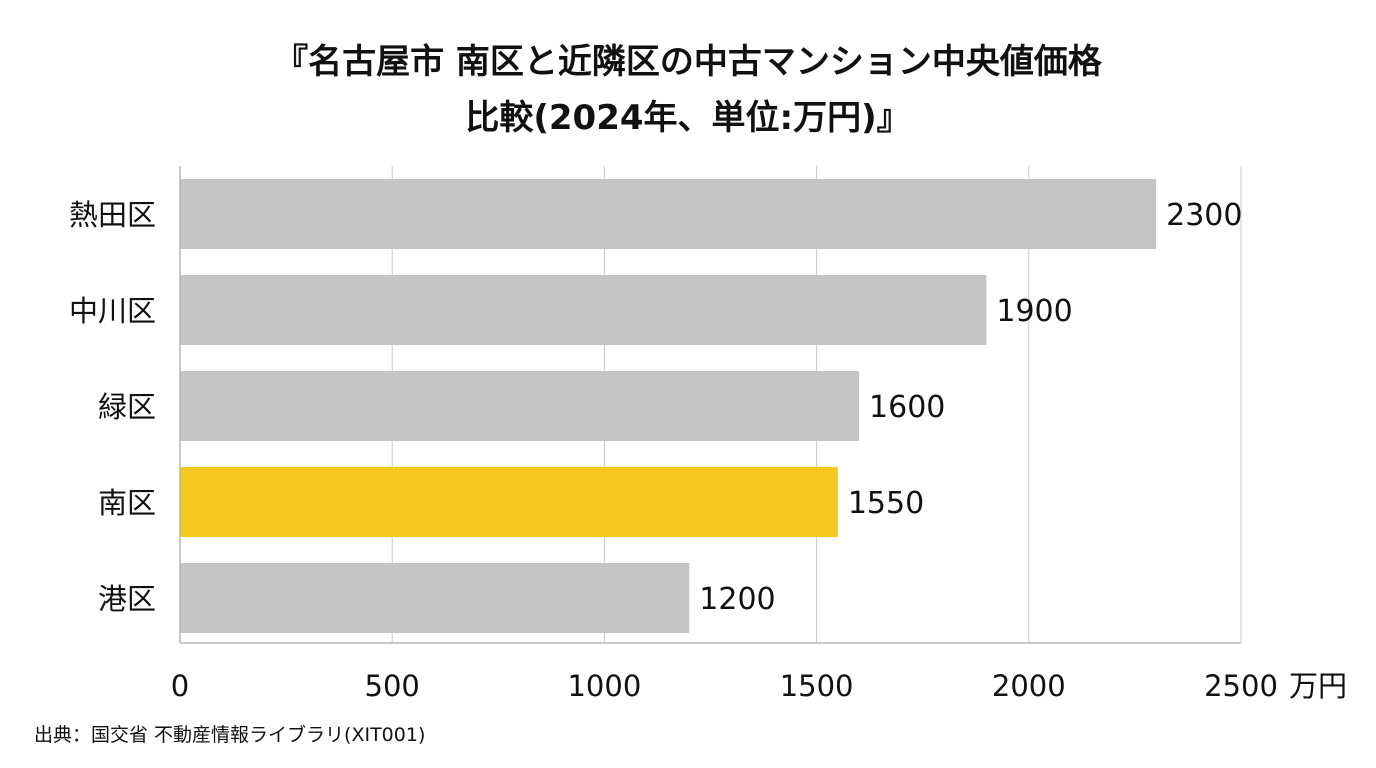 Image resolution: width=1376 pixels, height=768 pixels. Describe the element at coordinates (886, 503) in the screenshot. I see `value-label: 1550` at that location.